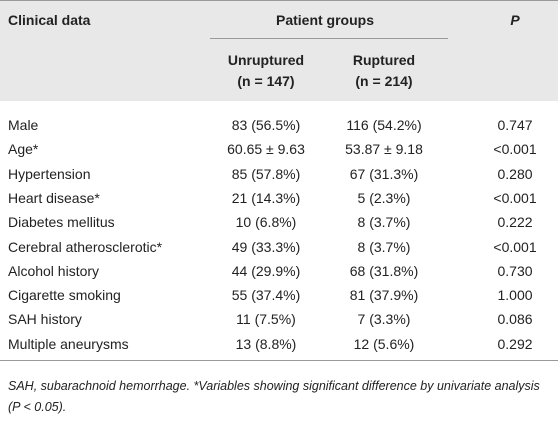 This screenshot has width=558, height=441. Describe the element at coordinates (45, 319) in the screenshot. I see `row-label: SAH history` at that location.